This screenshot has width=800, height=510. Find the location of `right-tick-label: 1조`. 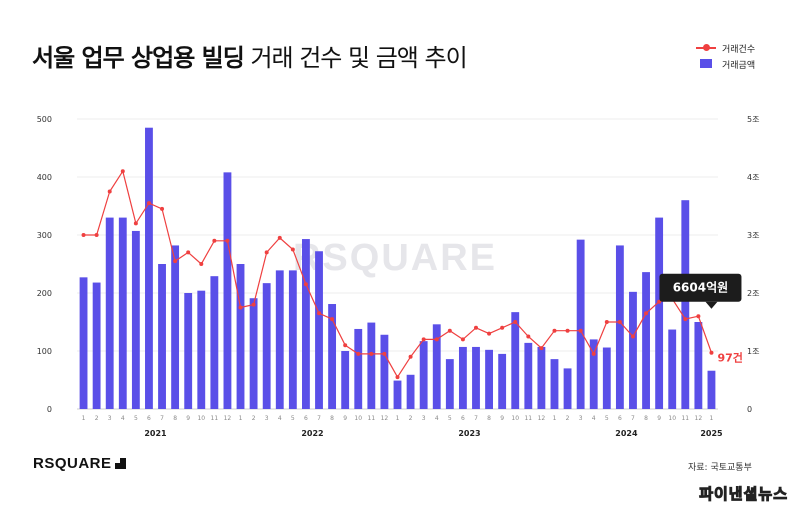

right-tick-label: 1조 is located at coordinates (753, 351).